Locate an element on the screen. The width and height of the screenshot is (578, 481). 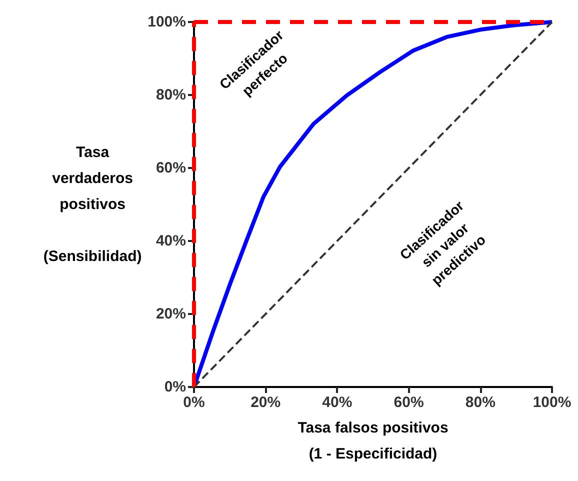
y-tick-label: 40% is located at coordinates (171, 241).